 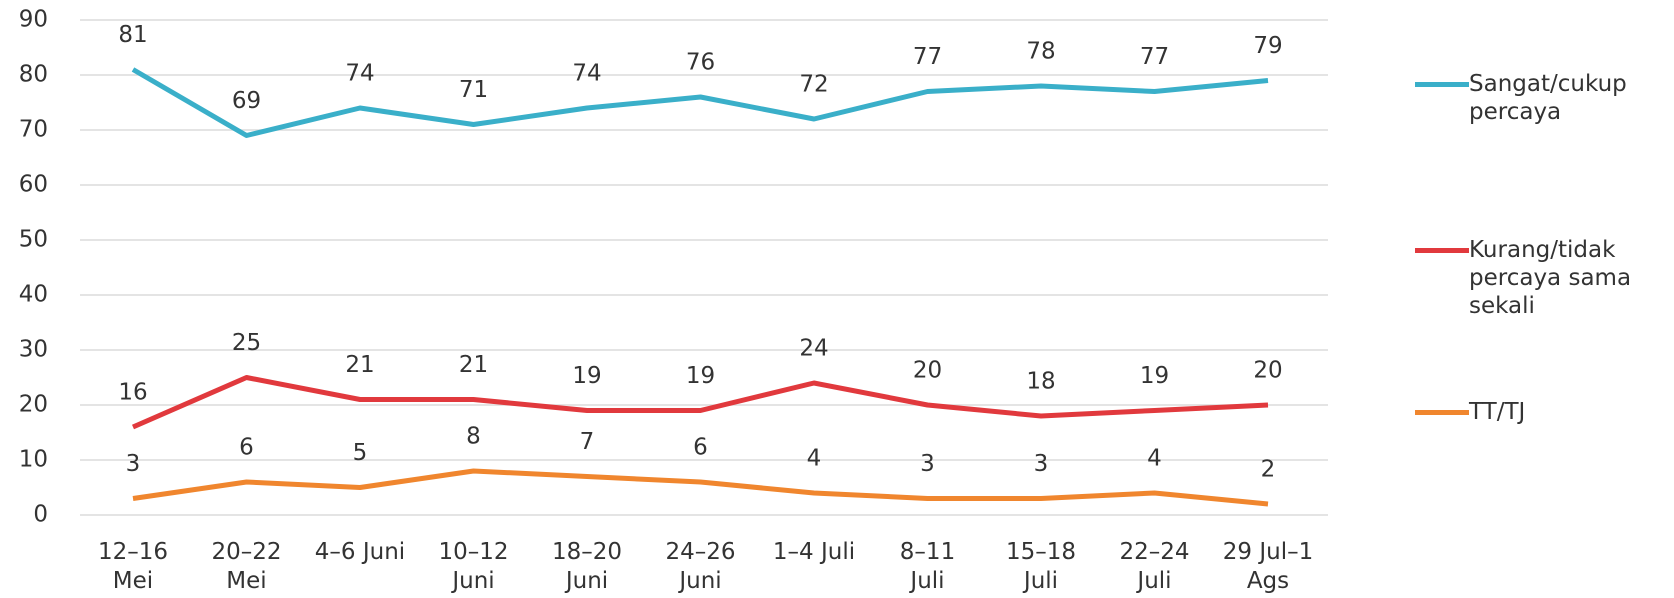 I want to click on data-label: 76, so click(x=700, y=63).